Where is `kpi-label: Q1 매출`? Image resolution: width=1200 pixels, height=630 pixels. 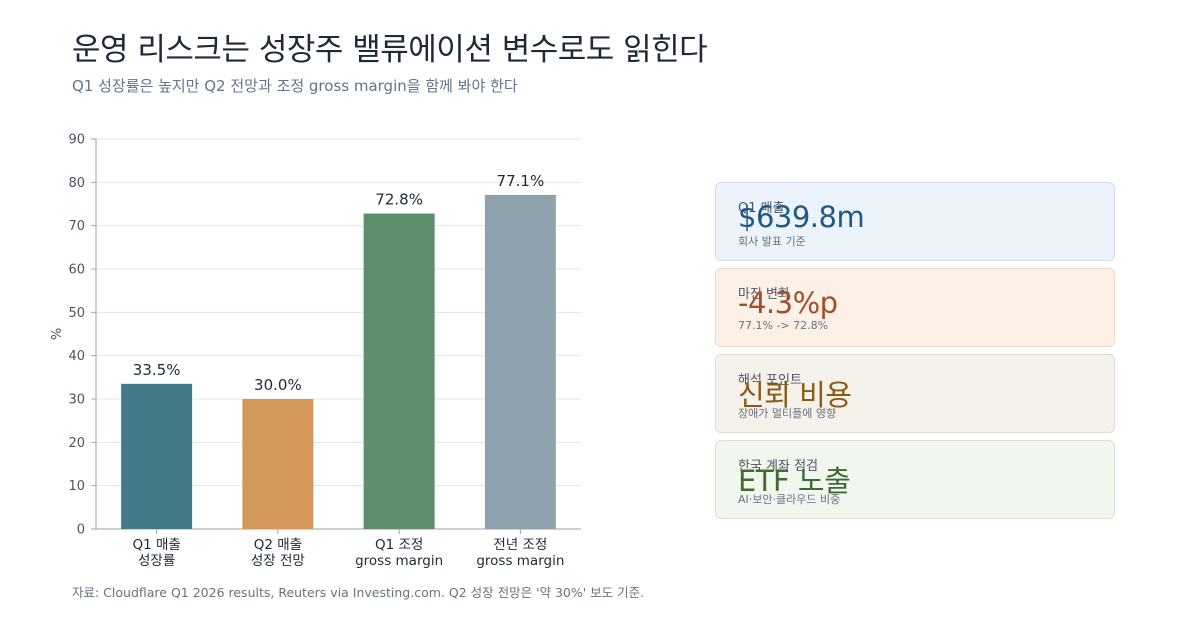 kpi-label: Q1 매출 is located at coordinates (761, 208).